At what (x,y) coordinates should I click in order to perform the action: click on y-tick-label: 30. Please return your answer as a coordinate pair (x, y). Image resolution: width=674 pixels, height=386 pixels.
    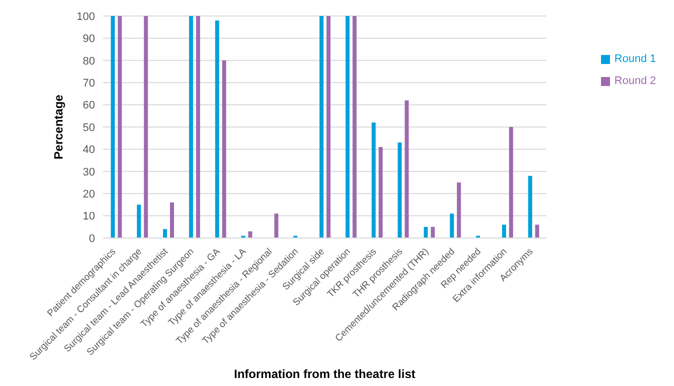
    Looking at the image, I should click on (88, 172).